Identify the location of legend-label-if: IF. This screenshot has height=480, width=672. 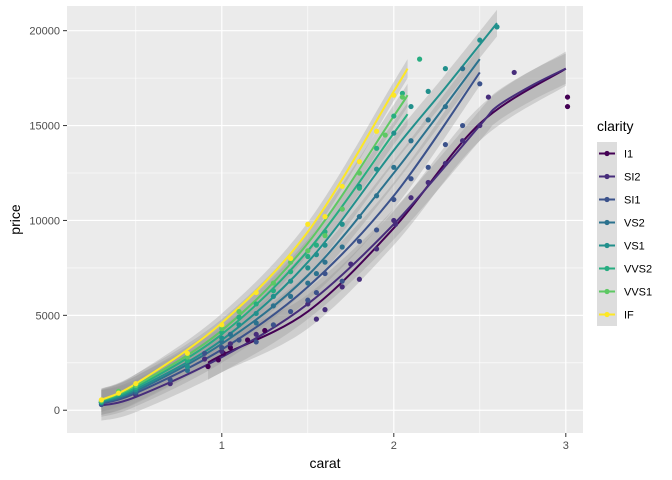
(629, 316).